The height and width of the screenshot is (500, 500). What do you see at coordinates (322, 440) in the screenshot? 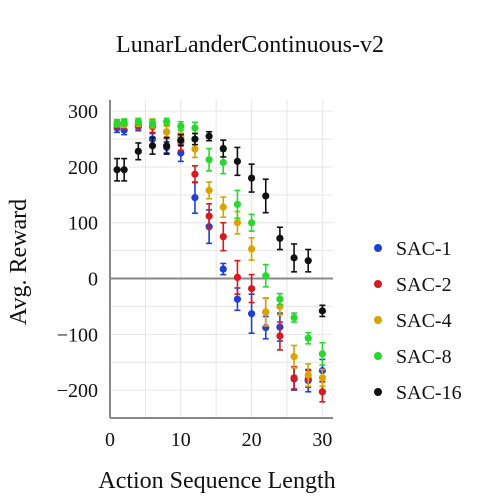
I see `x-tick-label: 30` at bounding box center [322, 440].